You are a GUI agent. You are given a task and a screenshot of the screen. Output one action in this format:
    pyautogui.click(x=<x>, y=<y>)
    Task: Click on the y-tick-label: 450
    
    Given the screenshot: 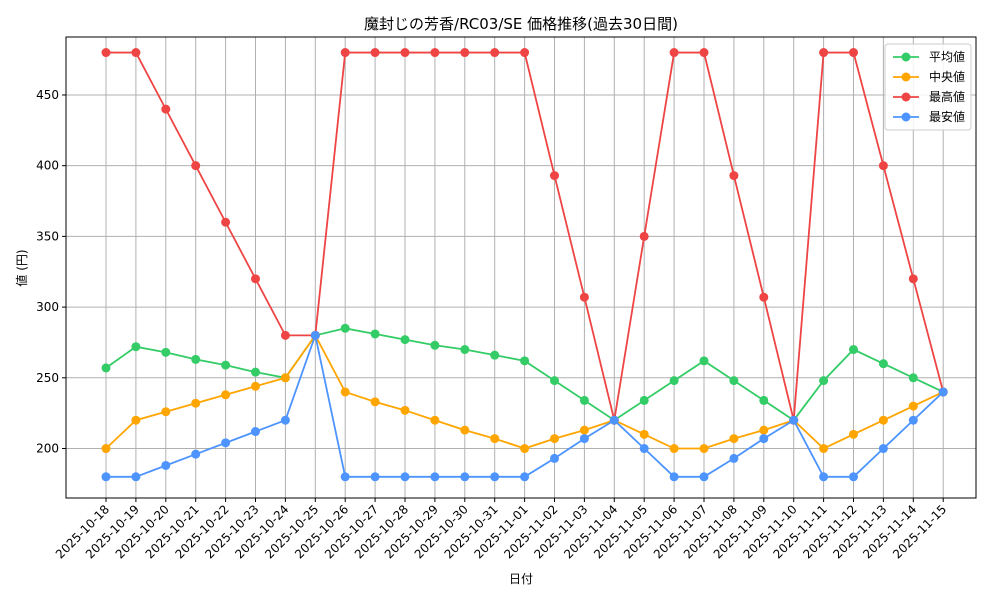 What is the action you would take?
    pyautogui.click(x=47, y=95)
    